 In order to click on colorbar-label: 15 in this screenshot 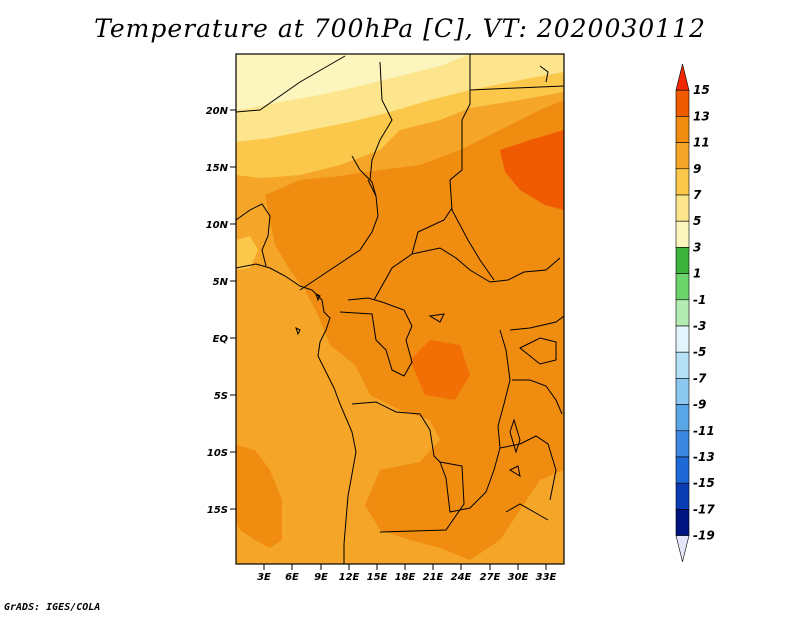, I will do `click(701, 90)`.